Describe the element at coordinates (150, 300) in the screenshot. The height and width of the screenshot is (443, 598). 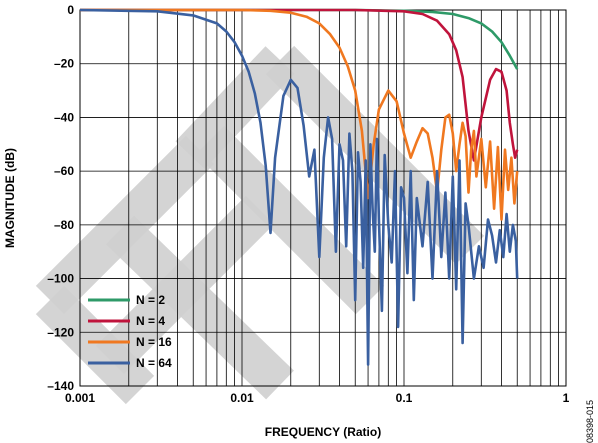
I see `legend-label-1: N = 2` at that location.